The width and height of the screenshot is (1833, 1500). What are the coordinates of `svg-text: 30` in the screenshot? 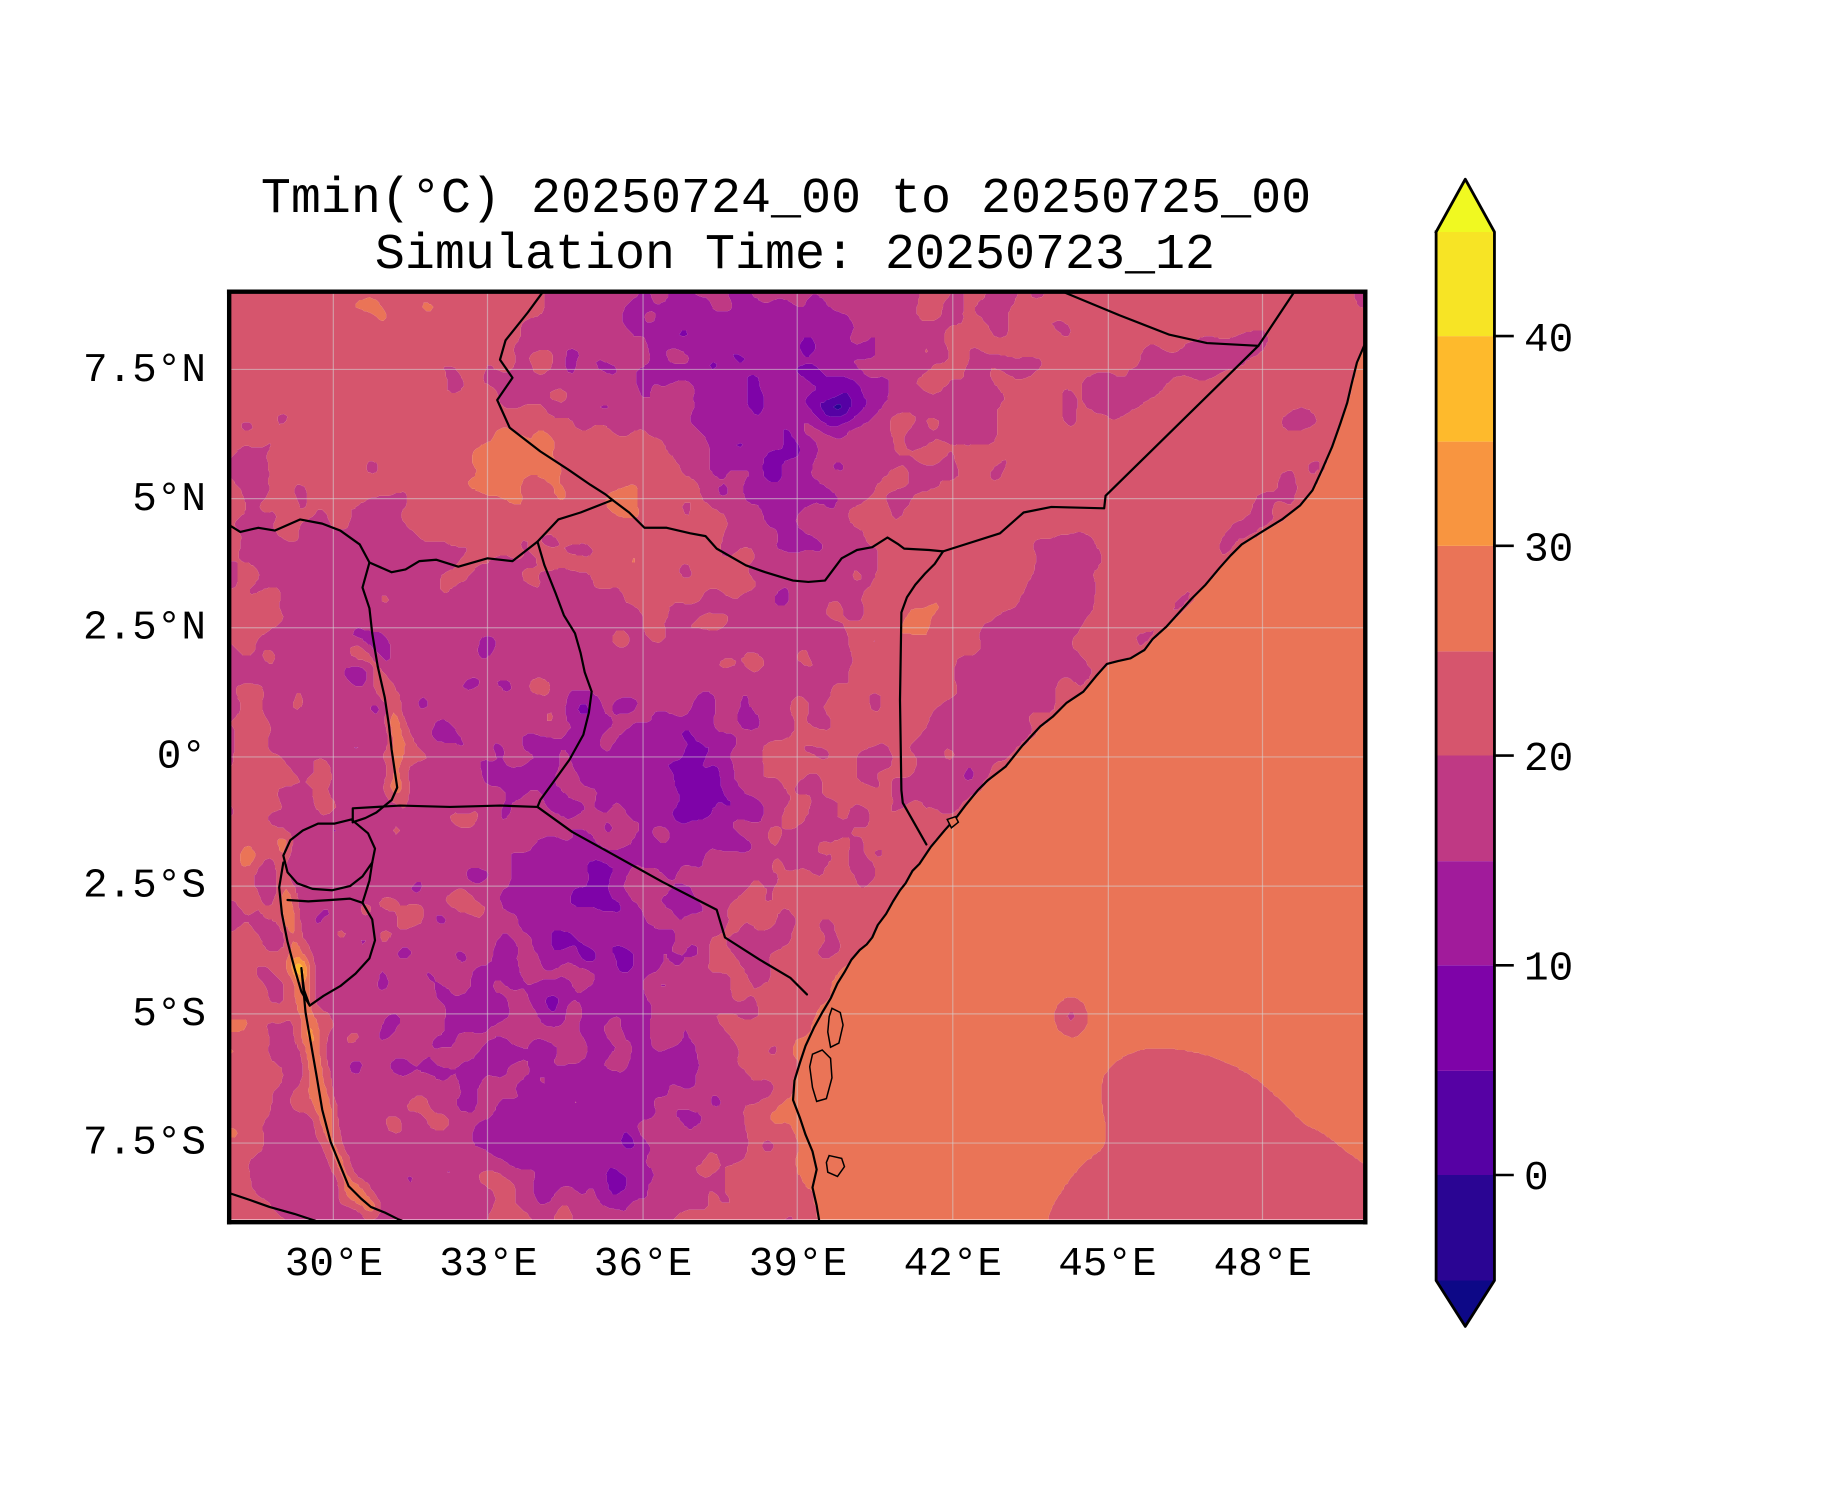 It's located at (1548, 550).